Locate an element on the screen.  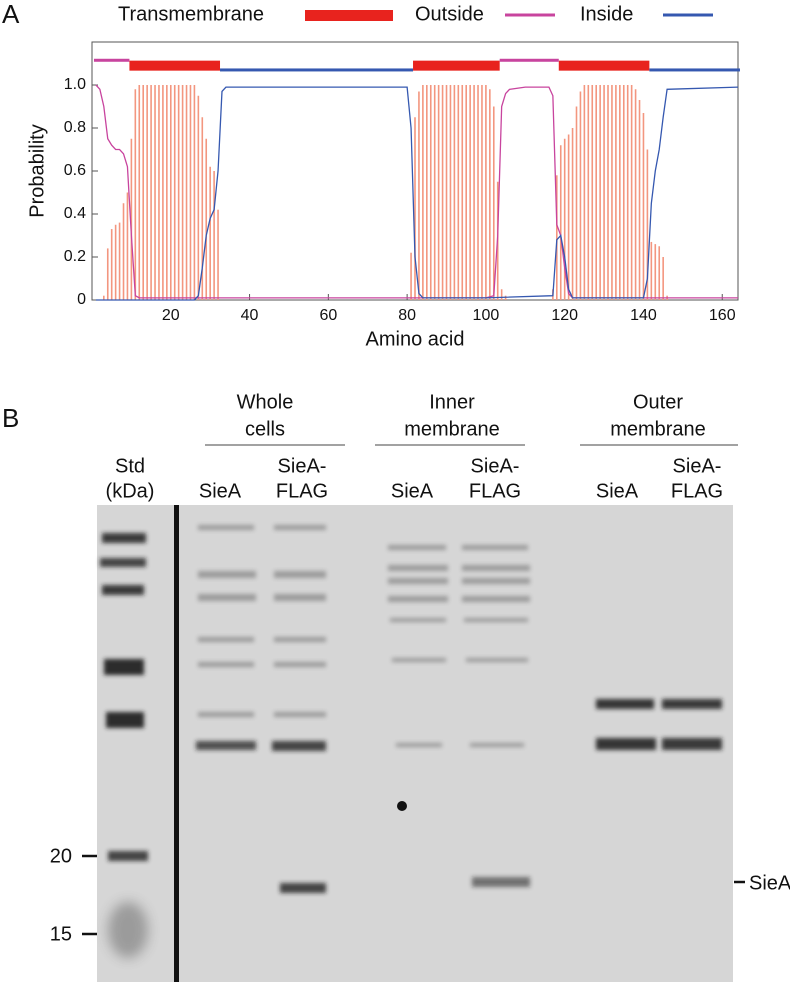
group-label: Inner is located at coordinates (452, 402).